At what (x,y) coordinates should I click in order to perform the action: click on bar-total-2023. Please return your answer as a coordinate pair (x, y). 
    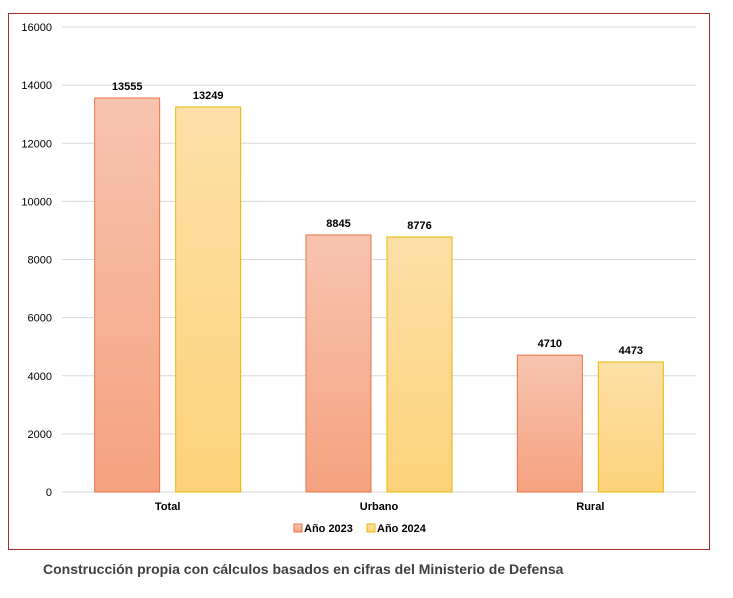
    Looking at the image, I should click on (127, 295).